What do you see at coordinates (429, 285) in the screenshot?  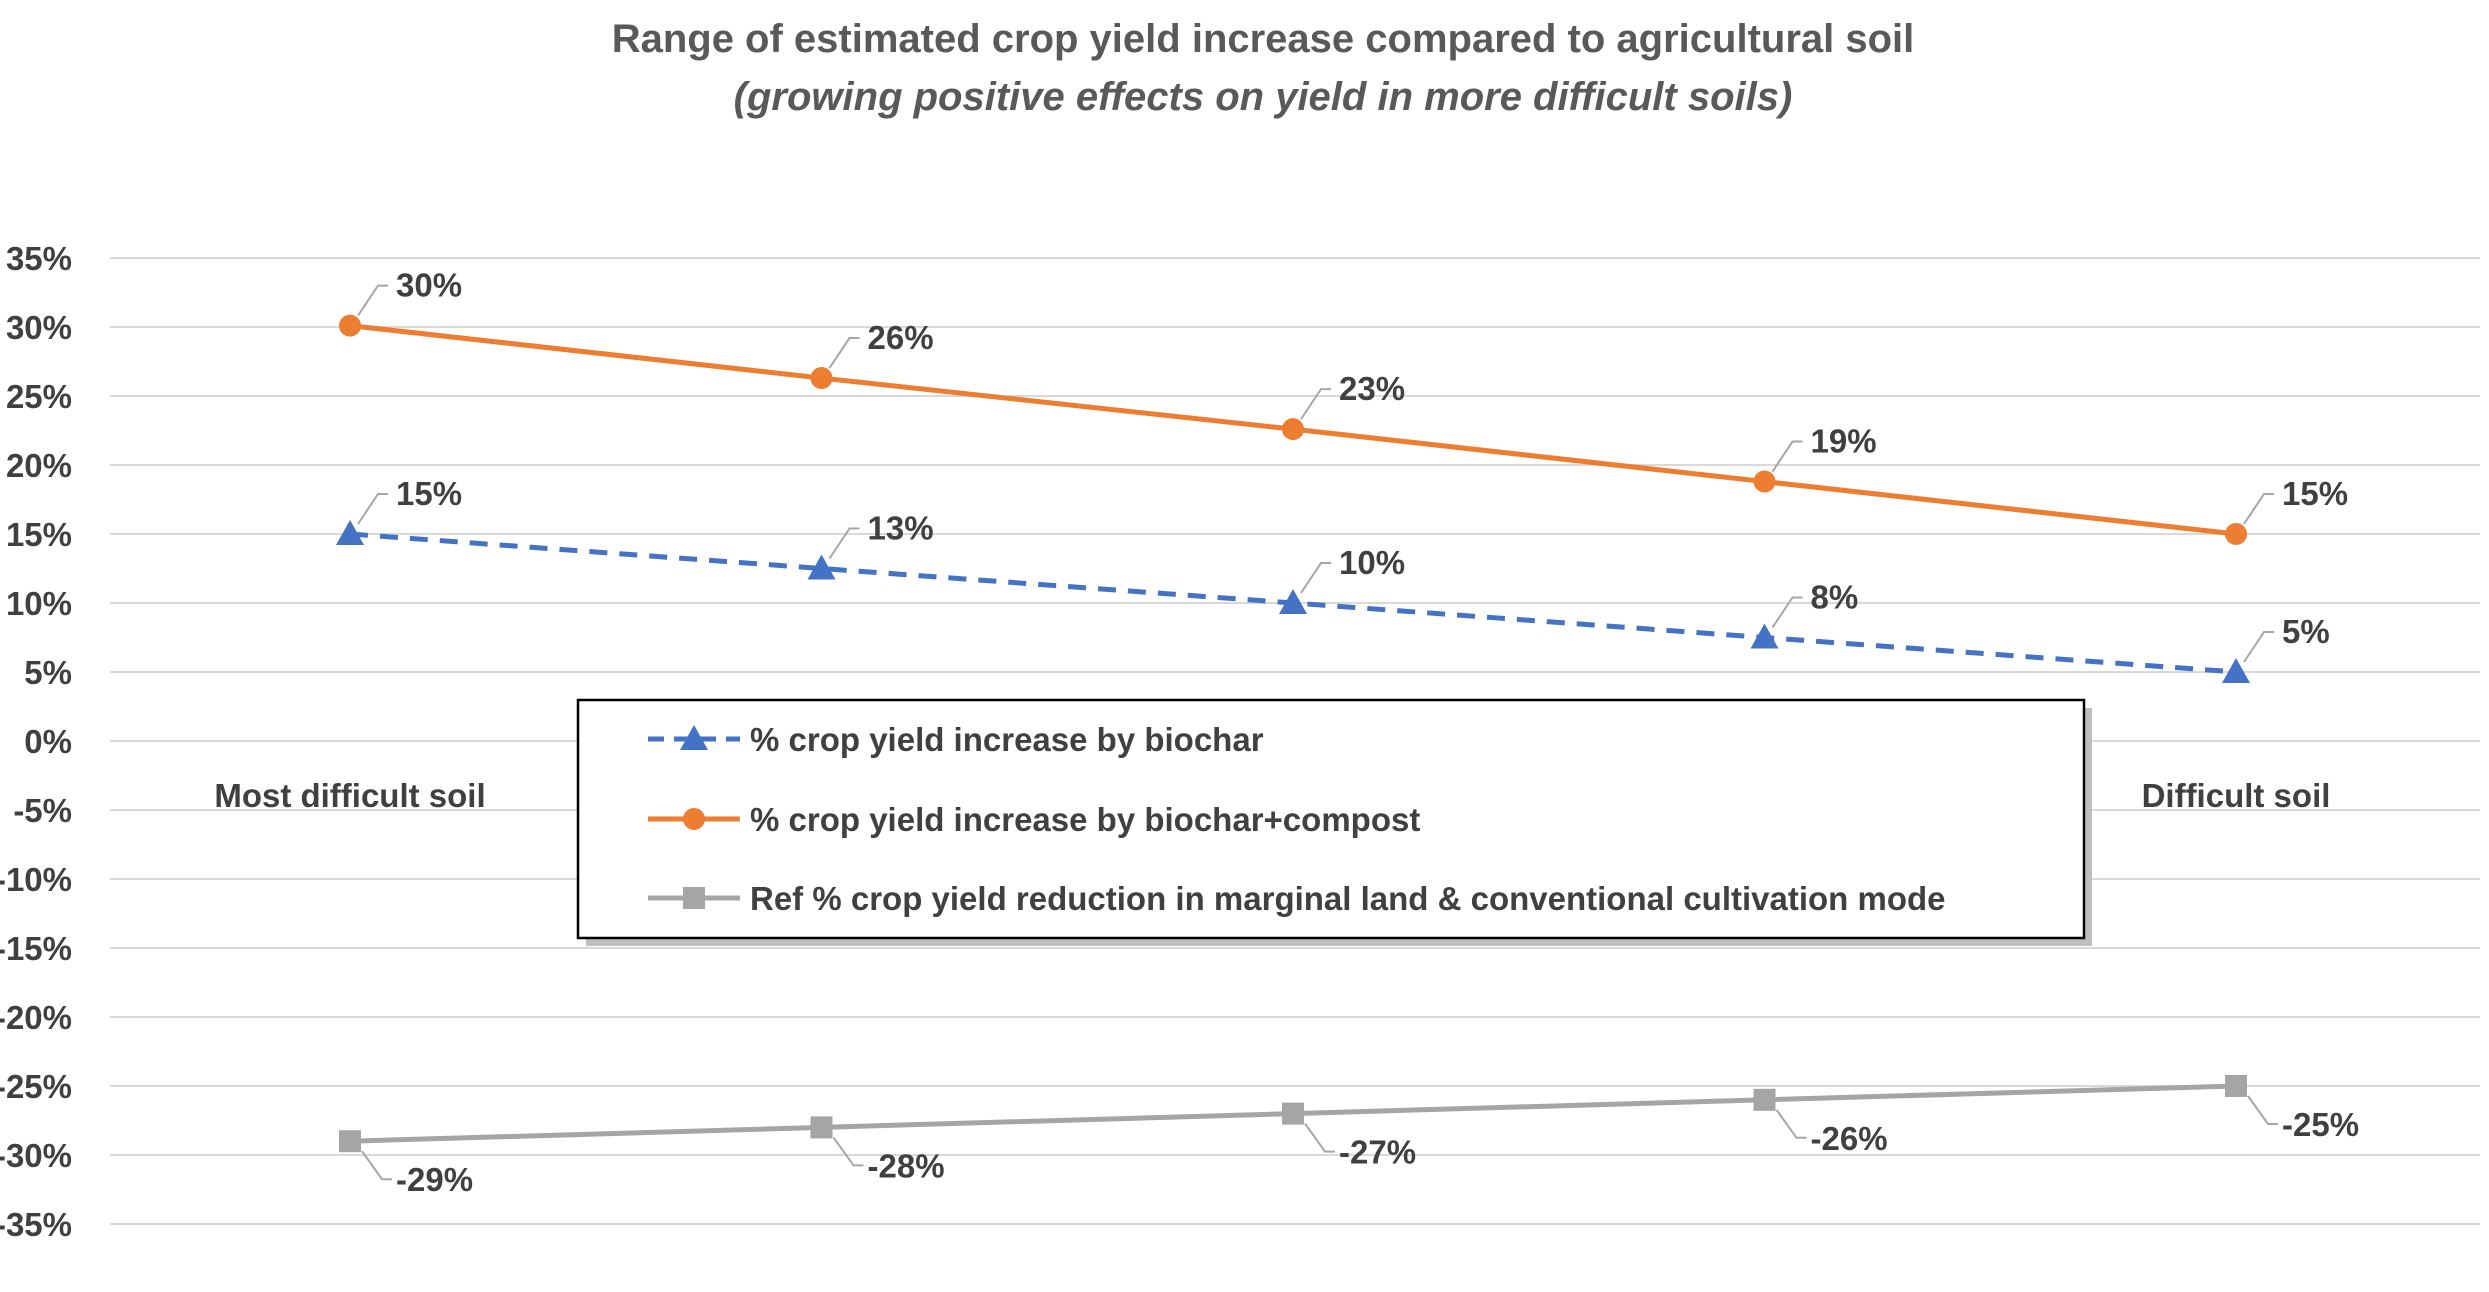 I see `data-label: 30%` at bounding box center [429, 285].